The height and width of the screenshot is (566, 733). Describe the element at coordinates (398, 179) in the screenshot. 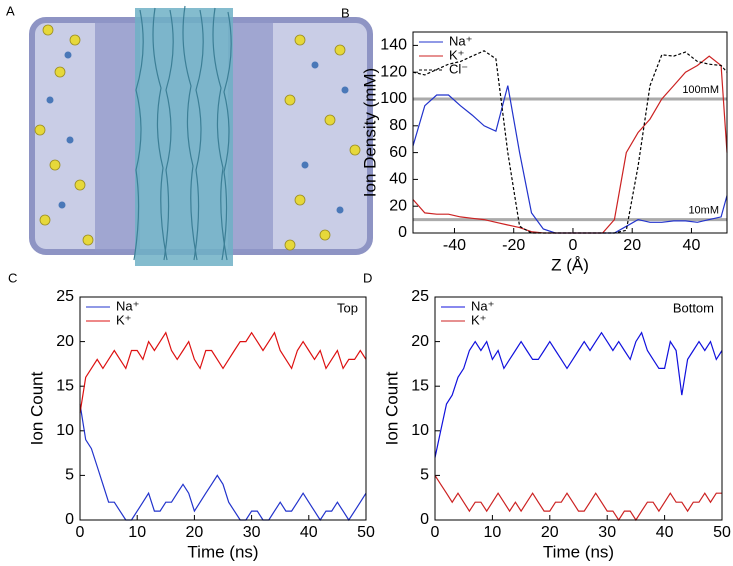

I see `y-tick-label: 40` at that location.